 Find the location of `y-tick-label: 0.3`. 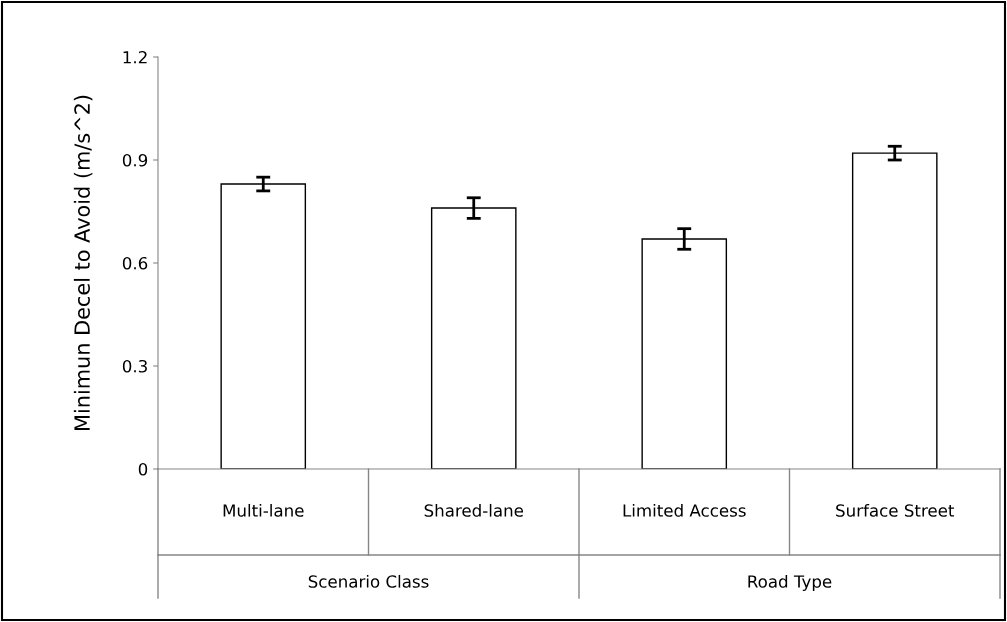

y-tick-label: 0.3 is located at coordinates (134, 366).